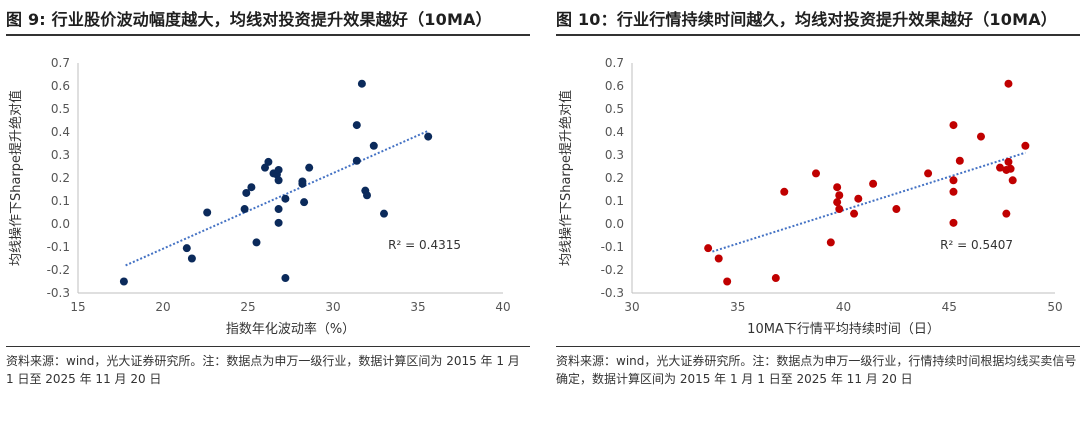 The image size is (1080, 422). Describe the element at coordinates (1054, 307) in the screenshot. I see `x-tick-label: 50` at that location.